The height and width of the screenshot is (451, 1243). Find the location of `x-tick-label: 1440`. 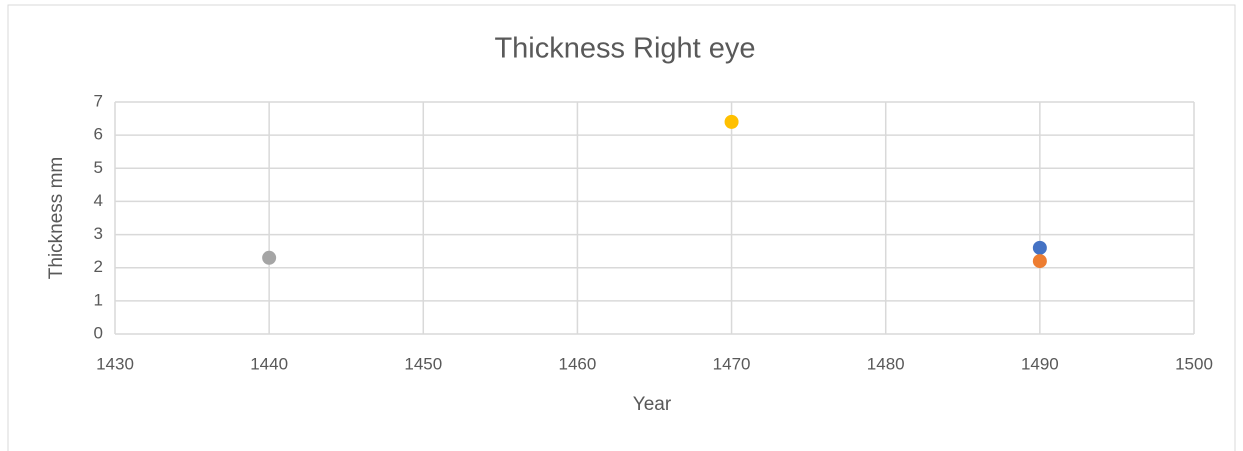

x-tick-label: 1440 is located at coordinates (269, 363).